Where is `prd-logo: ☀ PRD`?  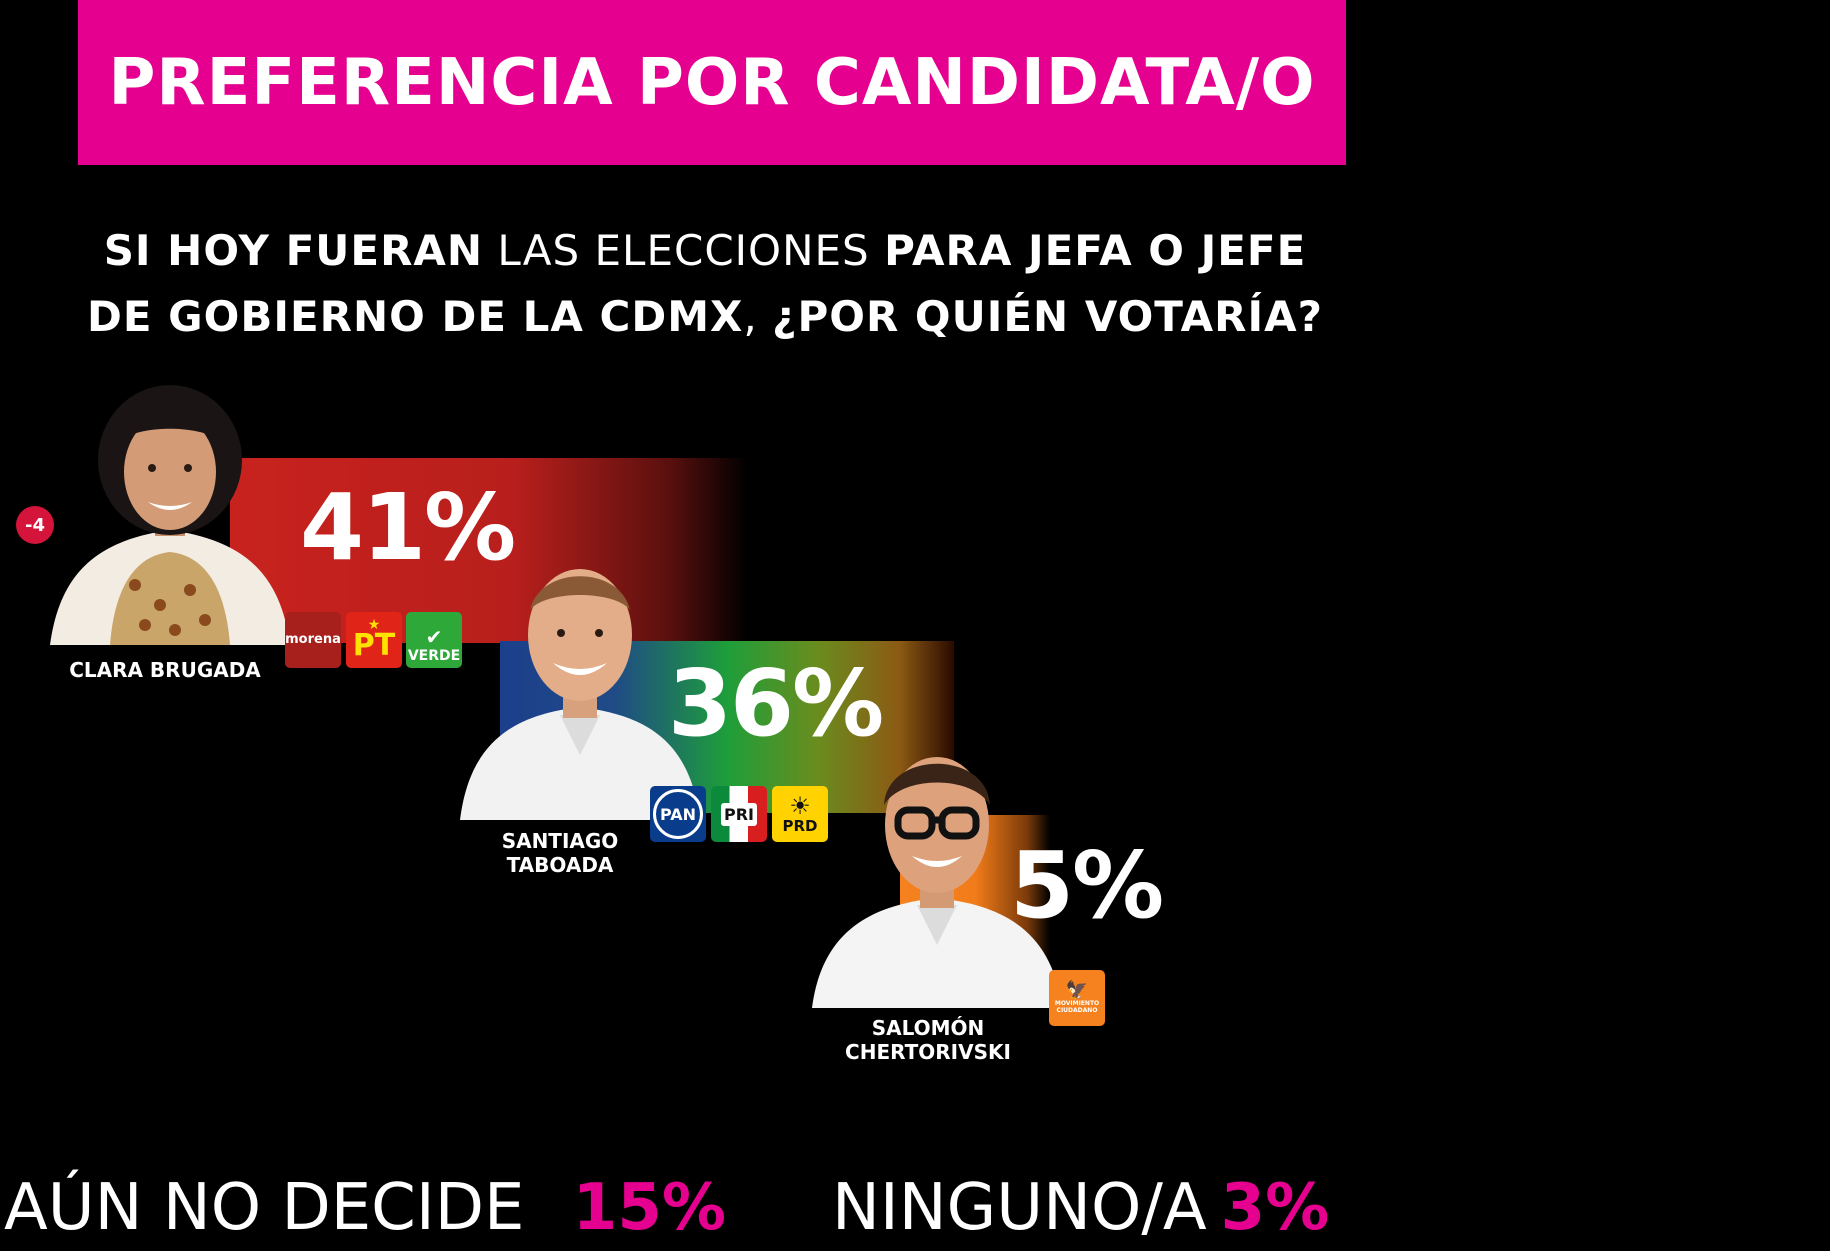
prd-logo: ☀ PRD is located at coordinates (800, 814).